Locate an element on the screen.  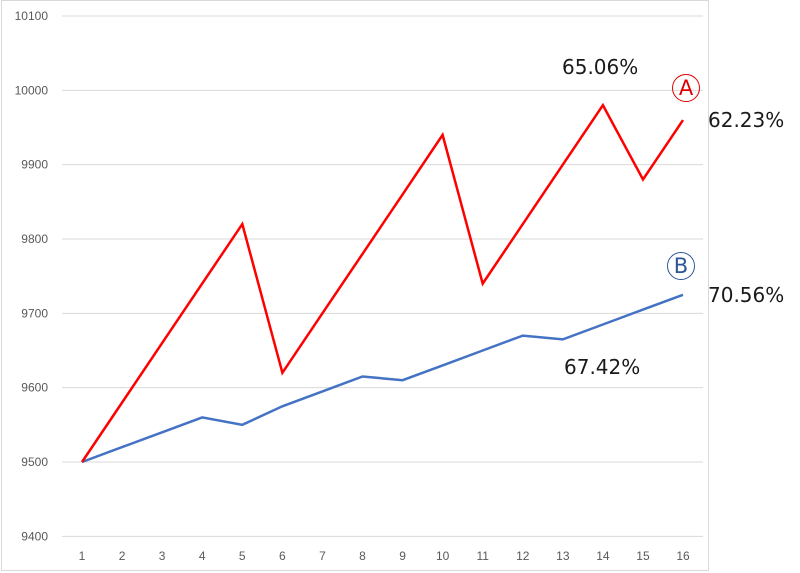
series-a-marker: A is located at coordinates (686, 88).